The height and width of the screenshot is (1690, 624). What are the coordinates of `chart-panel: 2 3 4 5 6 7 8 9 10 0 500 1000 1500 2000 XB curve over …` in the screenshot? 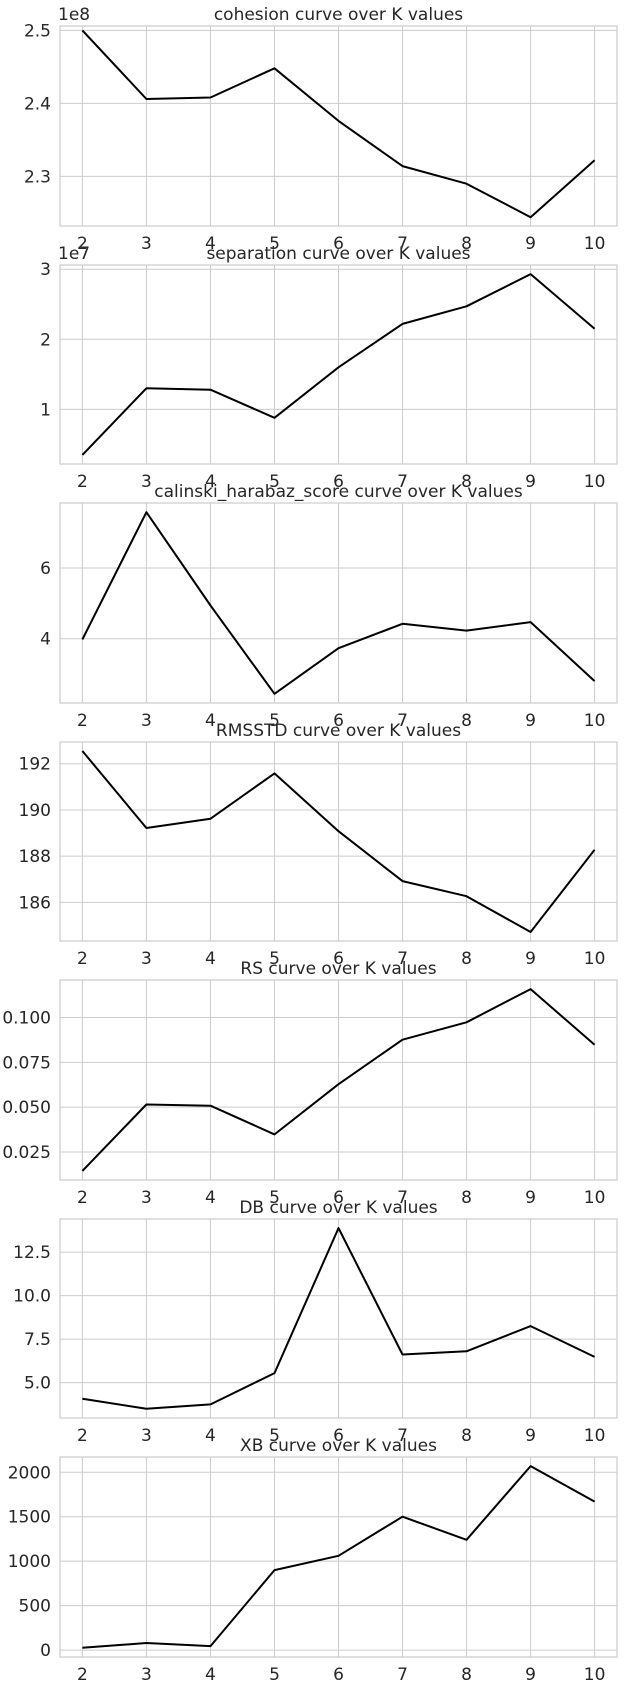 It's located at (313, 1560).